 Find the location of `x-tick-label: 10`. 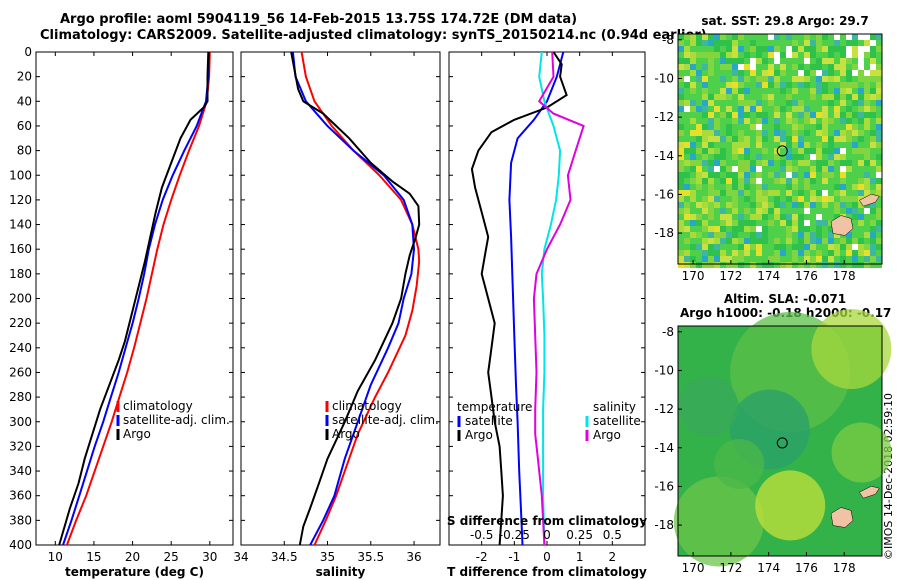

x-tick-label: 10 is located at coordinates (55, 557).